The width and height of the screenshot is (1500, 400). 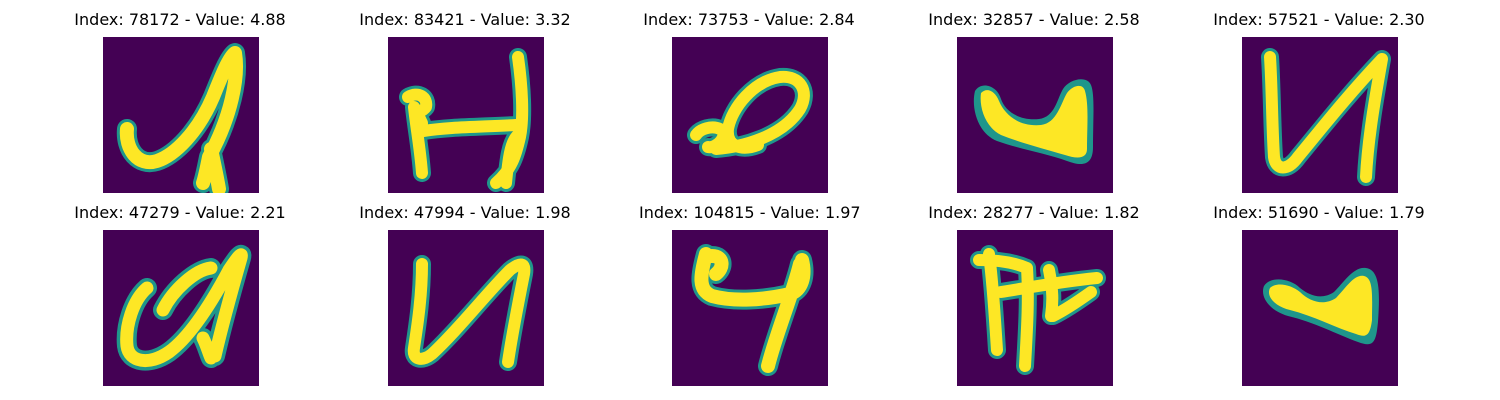 What do you see at coordinates (1319, 212) in the screenshot?
I see `panel-title: Index: 51690 - Value: 1.79` at bounding box center [1319, 212].